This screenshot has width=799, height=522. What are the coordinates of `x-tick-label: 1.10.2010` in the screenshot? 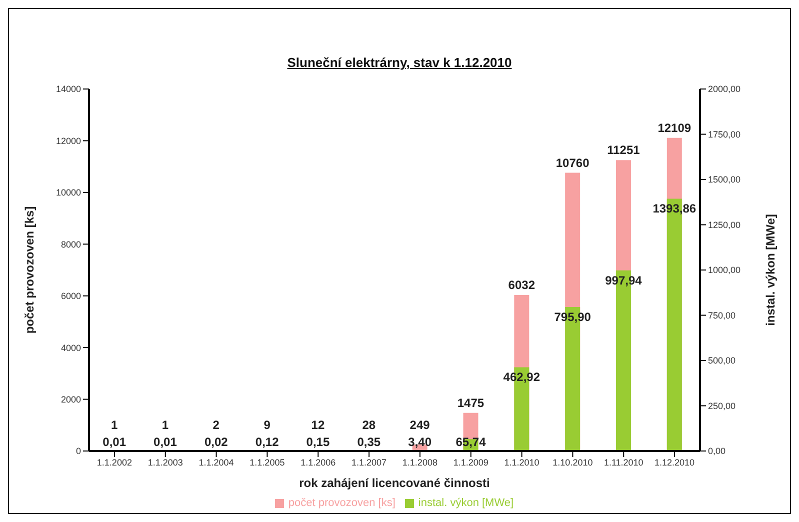 It's located at (572, 462).